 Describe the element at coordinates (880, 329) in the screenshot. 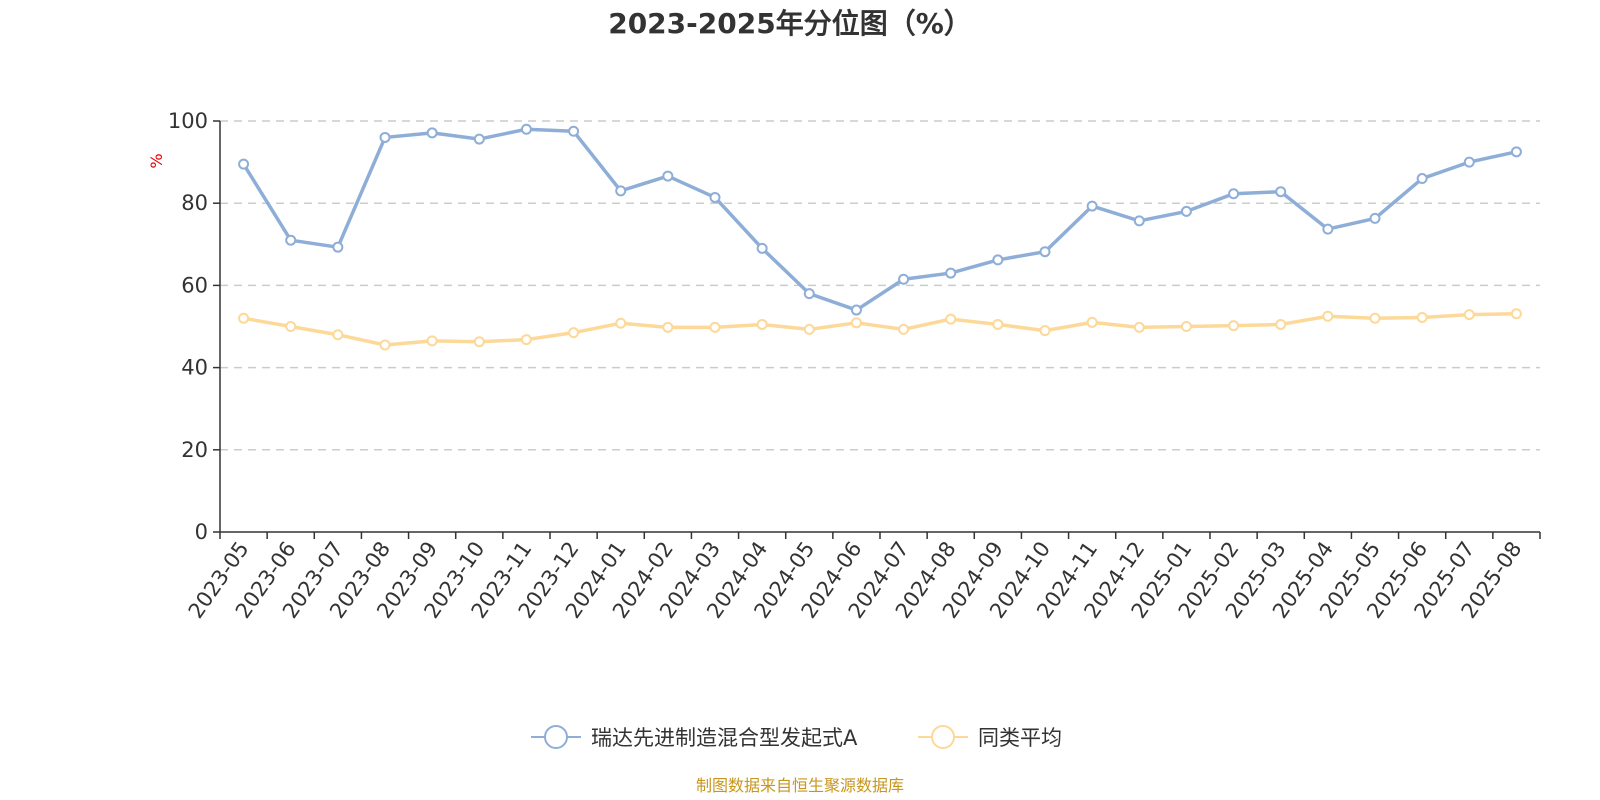

I see `series-line` at that location.